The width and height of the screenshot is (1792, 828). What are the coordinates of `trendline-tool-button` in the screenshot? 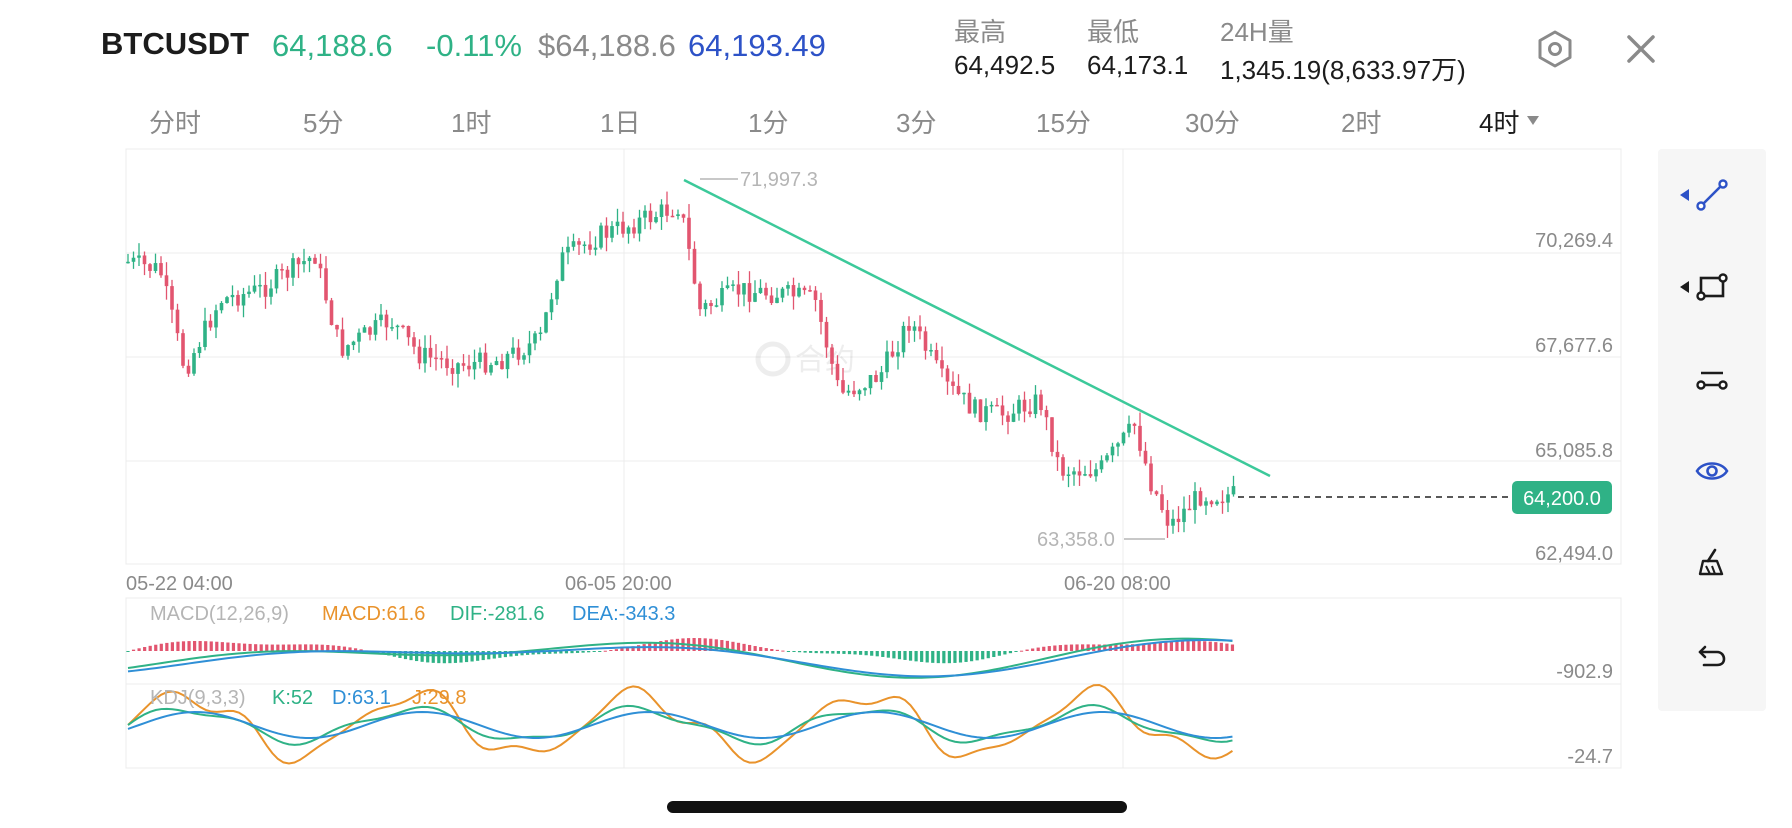 It's located at (1712, 195).